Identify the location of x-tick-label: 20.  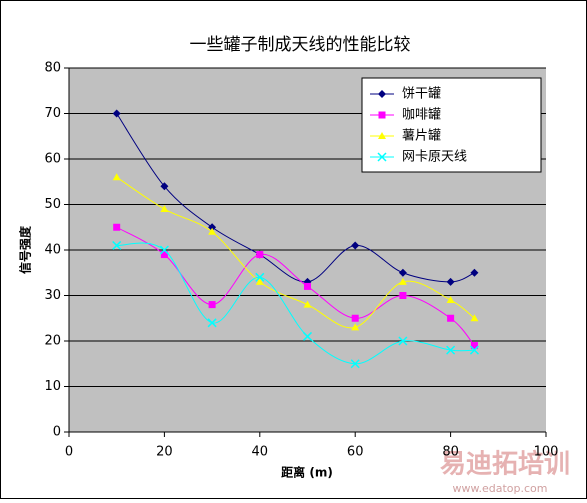
(164, 452).